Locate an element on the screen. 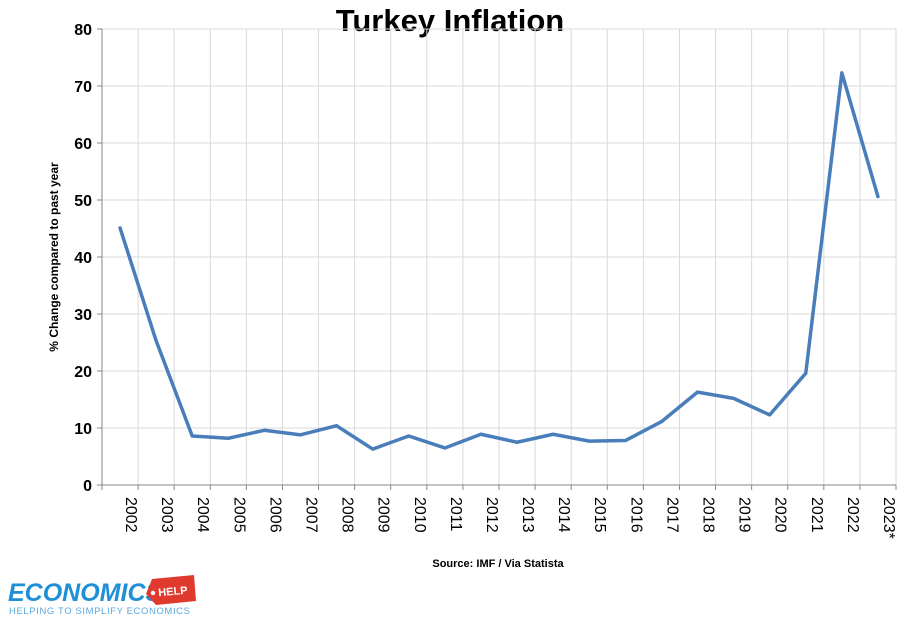  tag-hole-icon is located at coordinates (153, 593).